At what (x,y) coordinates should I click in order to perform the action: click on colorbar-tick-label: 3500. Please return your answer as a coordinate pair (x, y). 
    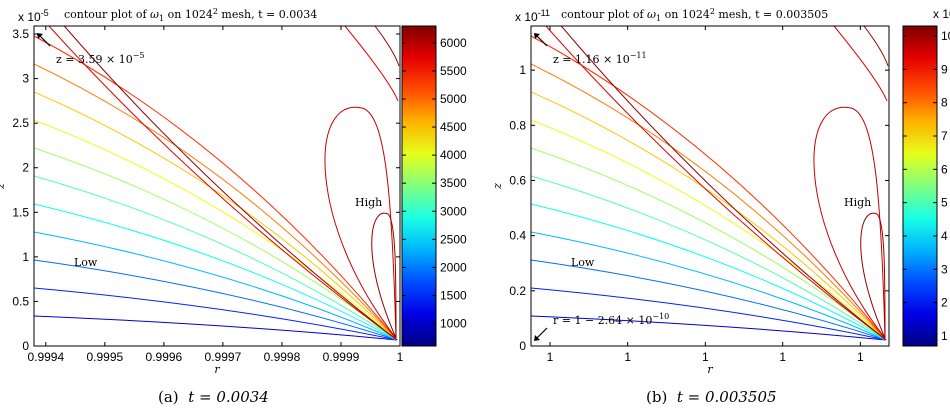
    Looking at the image, I should click on (453, 183).